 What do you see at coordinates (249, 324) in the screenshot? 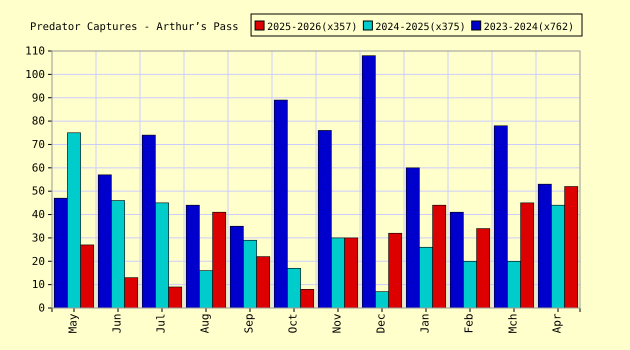
I see `x-tick-label: Sep` at bounding box center [249, 324].